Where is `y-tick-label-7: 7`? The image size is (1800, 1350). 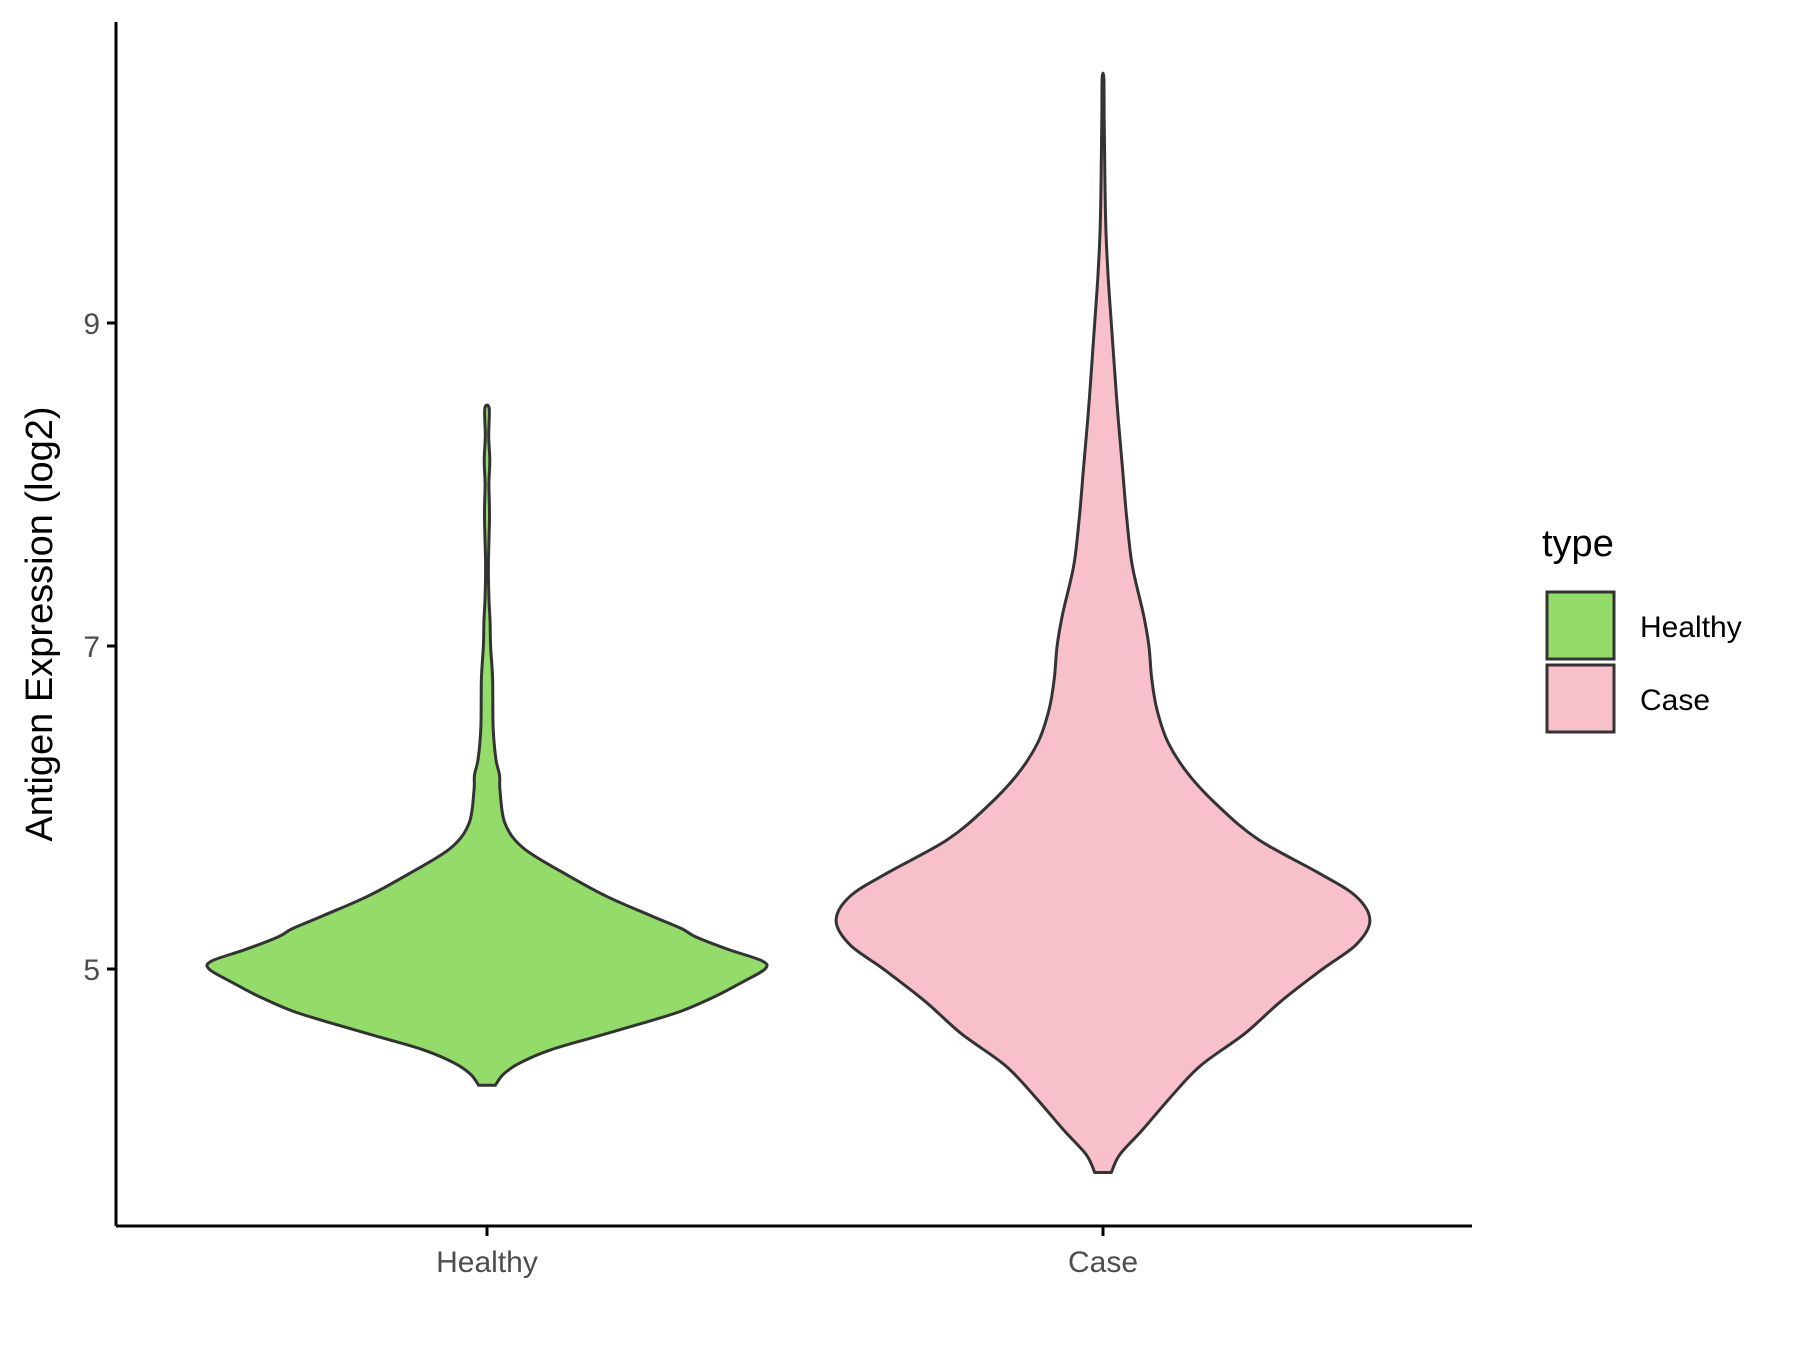 y-tick-label-7: 7 is located at coordinates (91, 647).